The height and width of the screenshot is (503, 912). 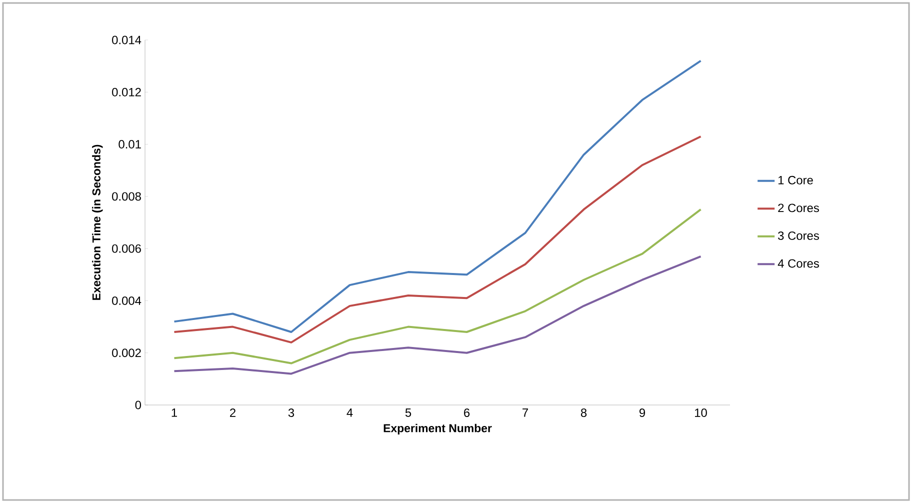 What do you see at coordinates (291, 412) in the screenshot?
I see `x-tick-label: 3` at bounding box center [291, 412].